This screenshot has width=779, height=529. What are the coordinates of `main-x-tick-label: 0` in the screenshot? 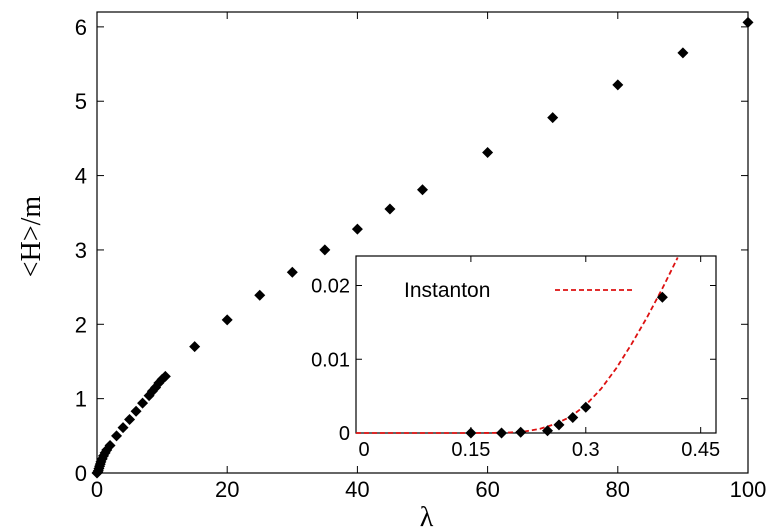 It's located at (97, 489).